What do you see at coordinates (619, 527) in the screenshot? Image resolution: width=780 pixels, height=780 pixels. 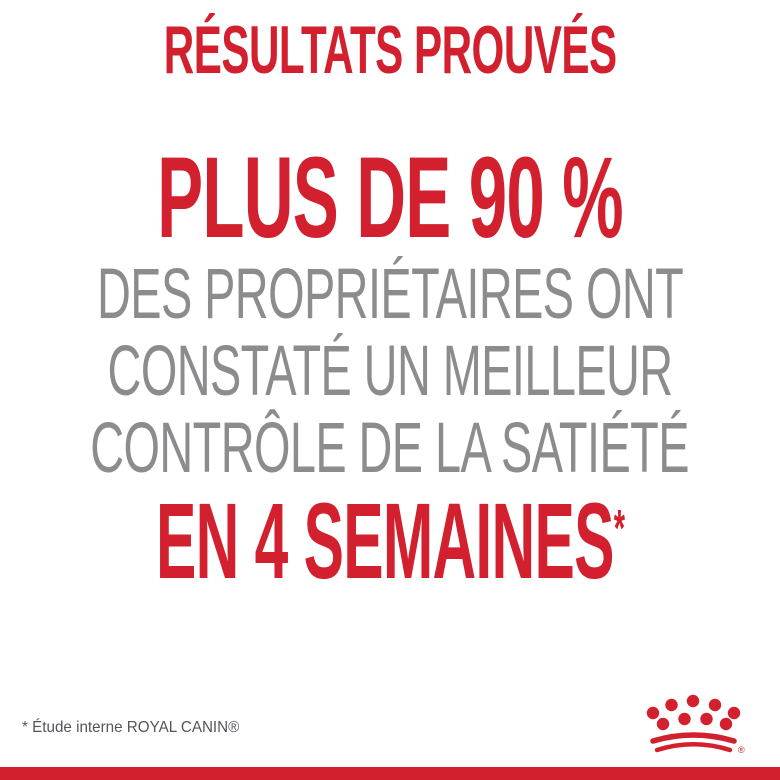 I see `footnote-asterisk: *` at bounding box center [619, 527].